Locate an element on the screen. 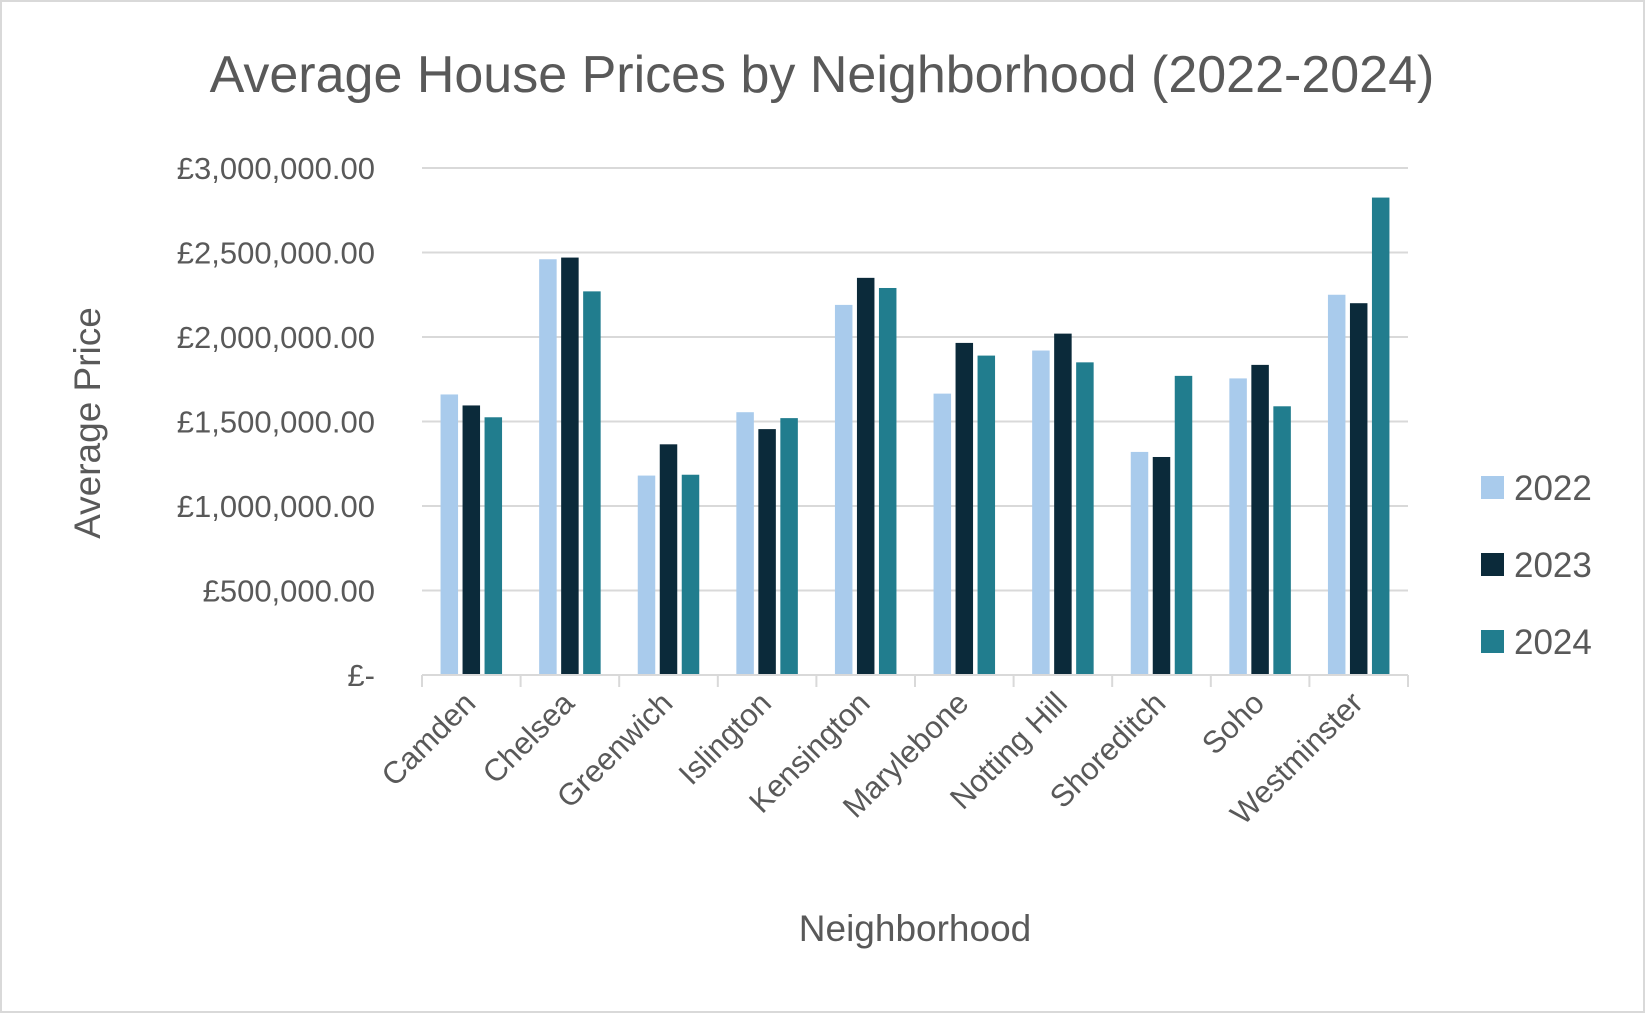 This screenshot has height=1013, width=1645. y-tick-label: £3,000,000.00 is located at coordinates (276, 168).